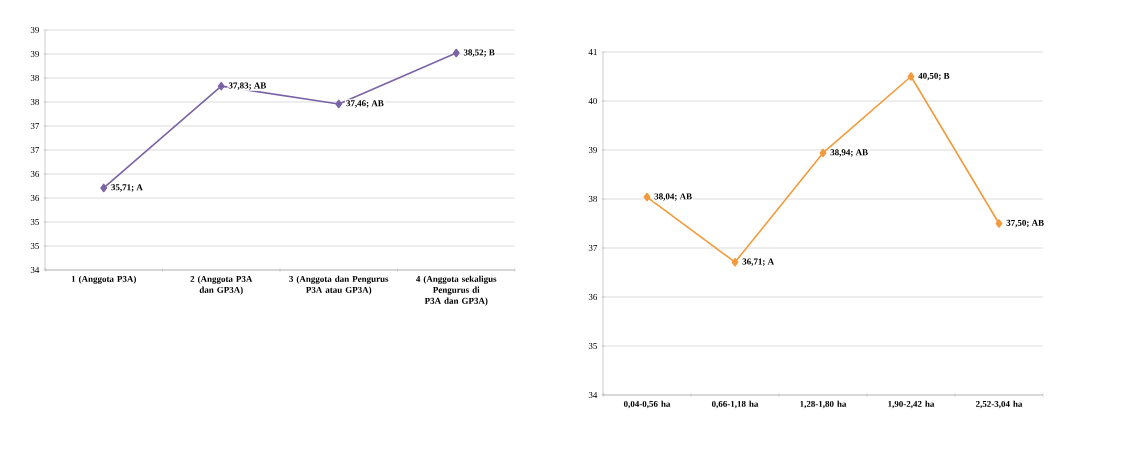 The width and height of the screenshot is (1129, 468). What do you see at coordinates (849, 153) in the screenshot?
I see `data-label: 38,94; AB` at bounding box center [849, 153].